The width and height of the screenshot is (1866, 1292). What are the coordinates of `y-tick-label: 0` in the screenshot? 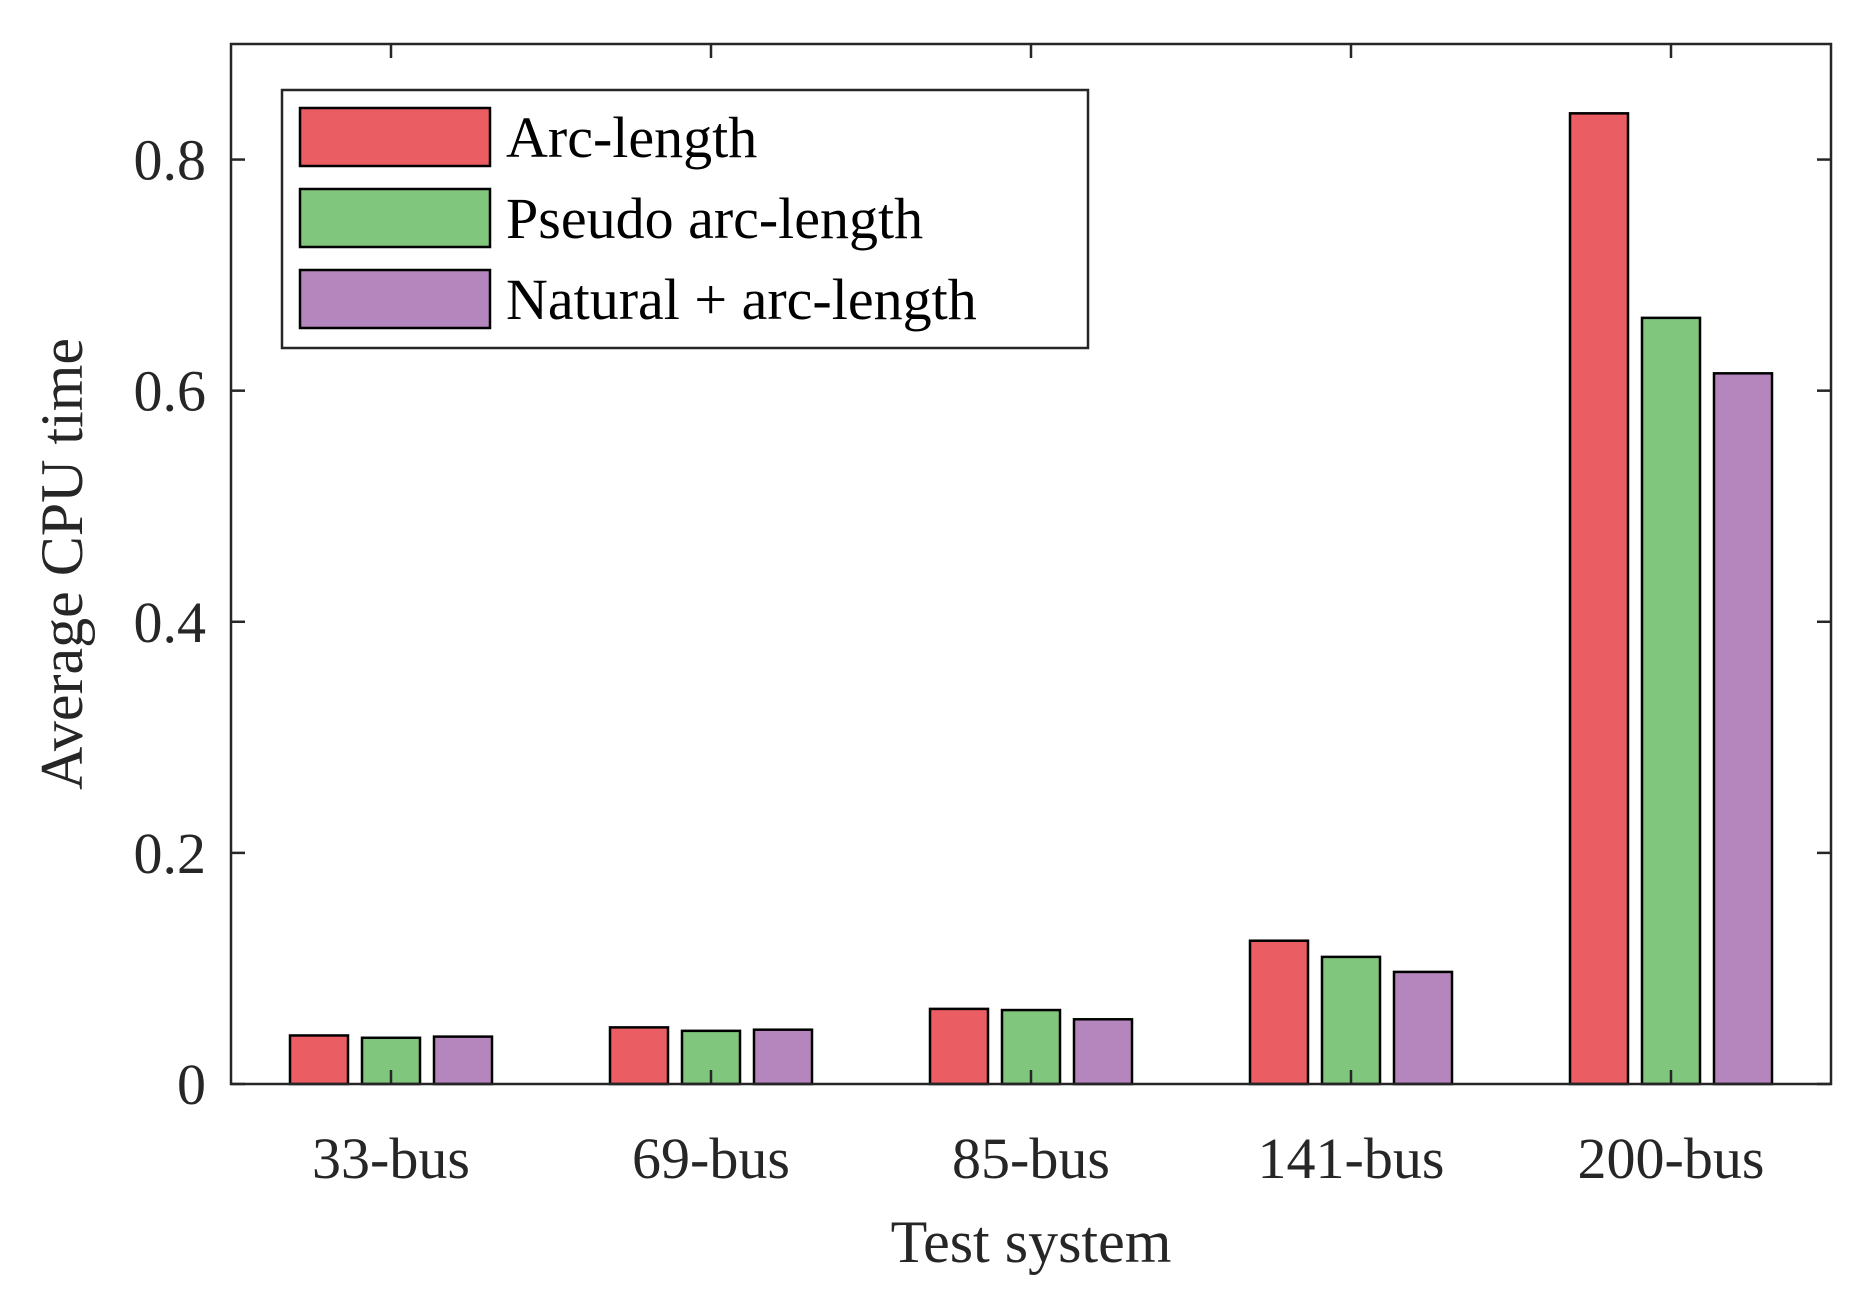 It's located at (191, 1084).